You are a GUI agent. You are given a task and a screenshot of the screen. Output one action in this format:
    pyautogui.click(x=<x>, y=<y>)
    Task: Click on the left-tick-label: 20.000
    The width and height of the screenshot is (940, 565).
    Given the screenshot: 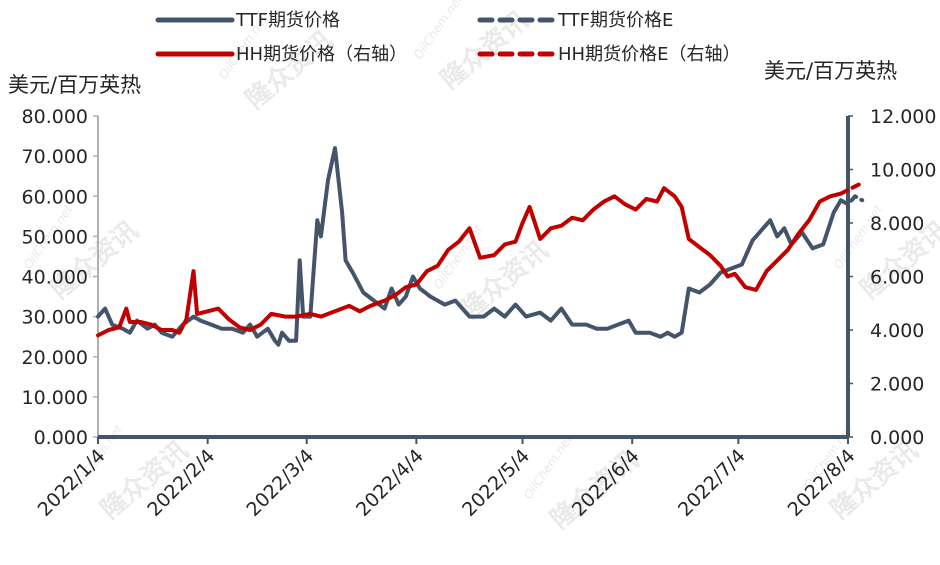 What is the action you would take?
    pyautogui.click(x=55, y=358)
    